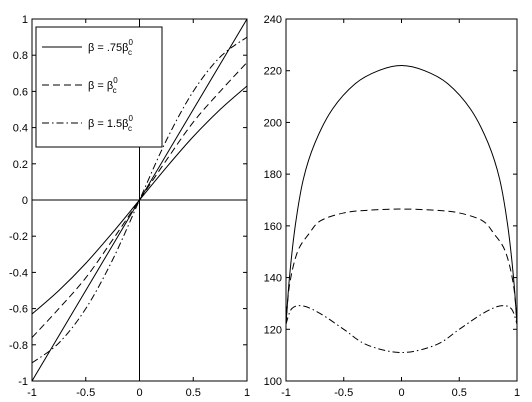 The image size is (532, 402). Describe the element at coordinates (273, 227) in the screenshot. I see `right-y-tick-label: 160` at that location.